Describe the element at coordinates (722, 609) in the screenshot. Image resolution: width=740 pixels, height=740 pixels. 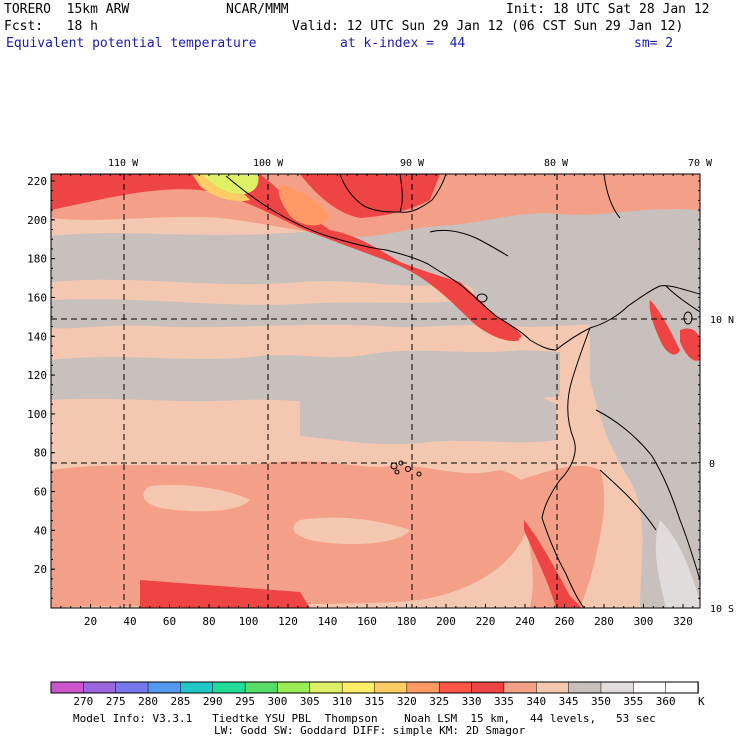
I see `lat-label-10s: 10 S` at that location.